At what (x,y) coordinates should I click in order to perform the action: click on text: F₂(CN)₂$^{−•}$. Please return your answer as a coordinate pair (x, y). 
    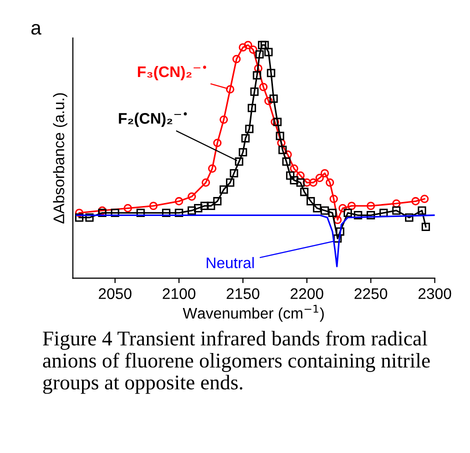
    Looking at the image, I should click on (152, 119).